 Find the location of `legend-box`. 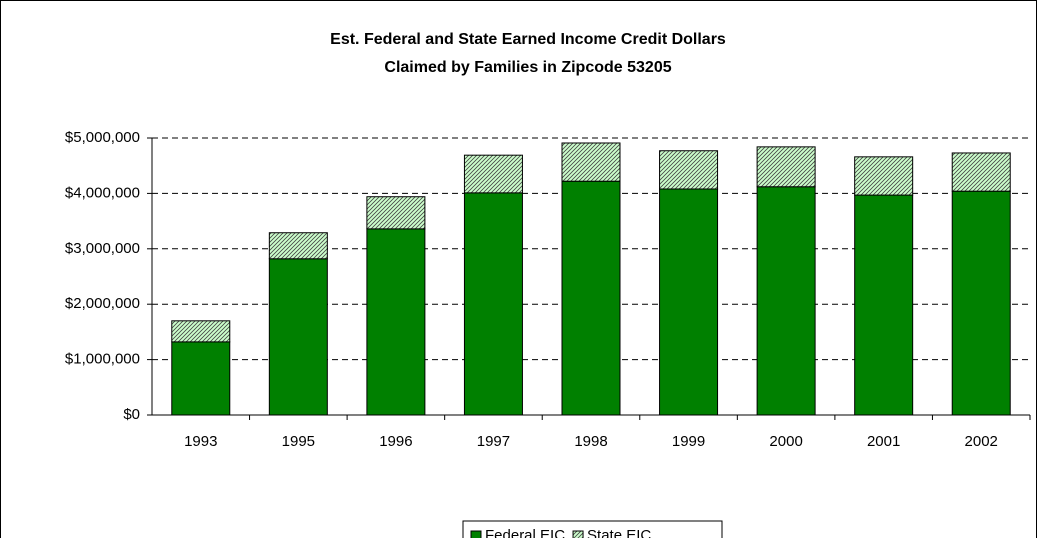

legend-box is located at coordinates (592, 529).